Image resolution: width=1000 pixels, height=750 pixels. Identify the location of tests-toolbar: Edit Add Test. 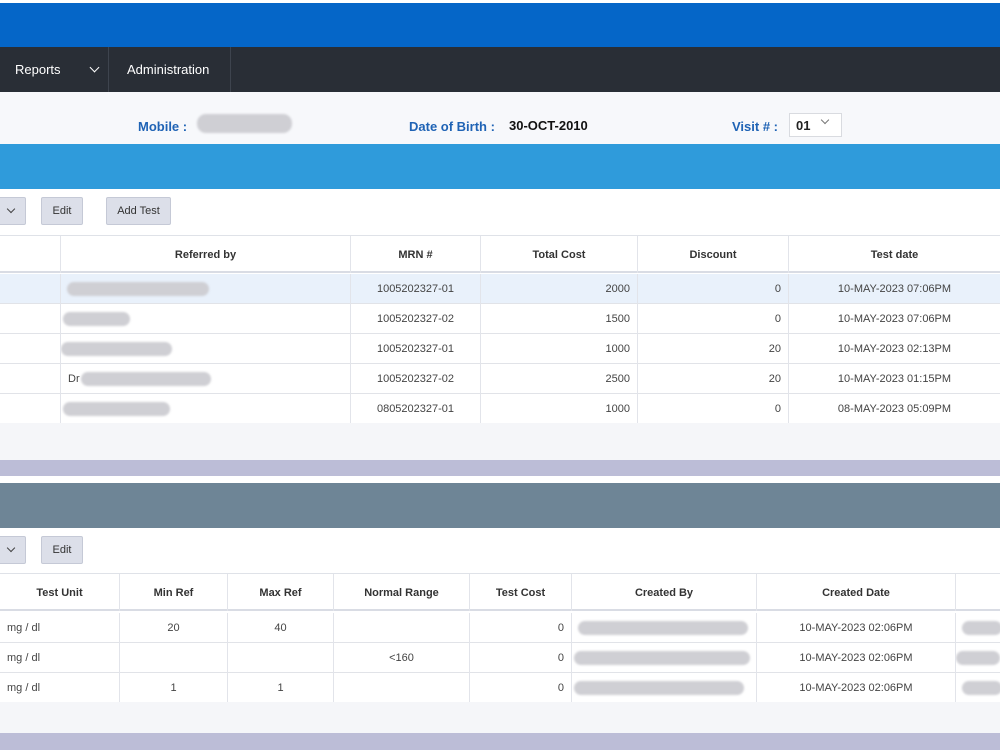
(500, 212).